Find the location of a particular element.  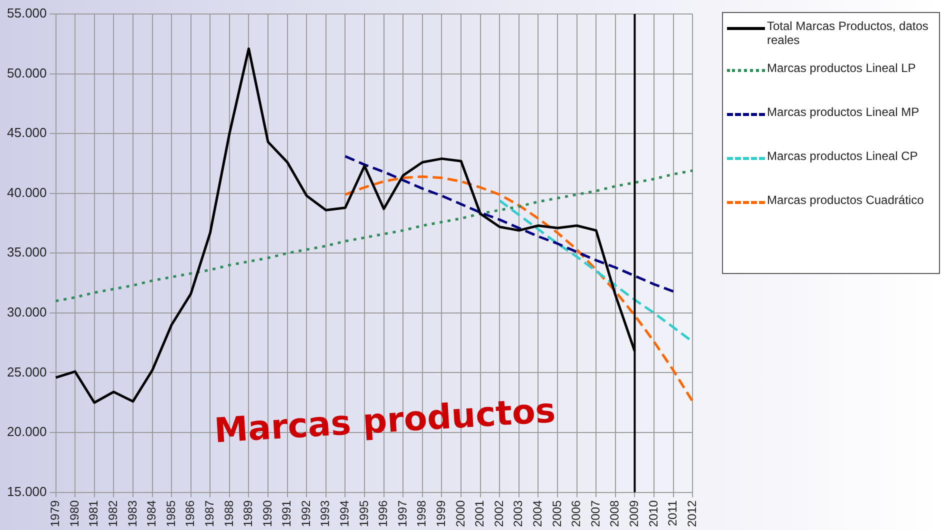

y-tick-label: 55.000 is located at coordinates (26, 13).